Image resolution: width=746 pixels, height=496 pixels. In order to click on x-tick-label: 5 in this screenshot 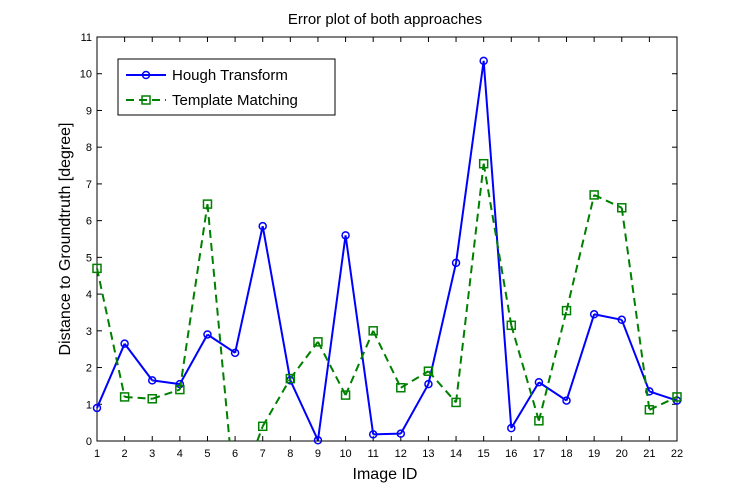, I will do `click(207, 454)`.